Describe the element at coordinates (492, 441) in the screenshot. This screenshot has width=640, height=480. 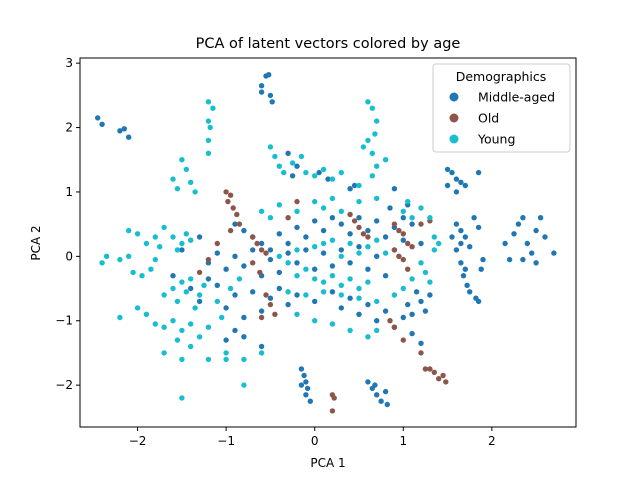
I see `x-tick-label: 2` at that location.